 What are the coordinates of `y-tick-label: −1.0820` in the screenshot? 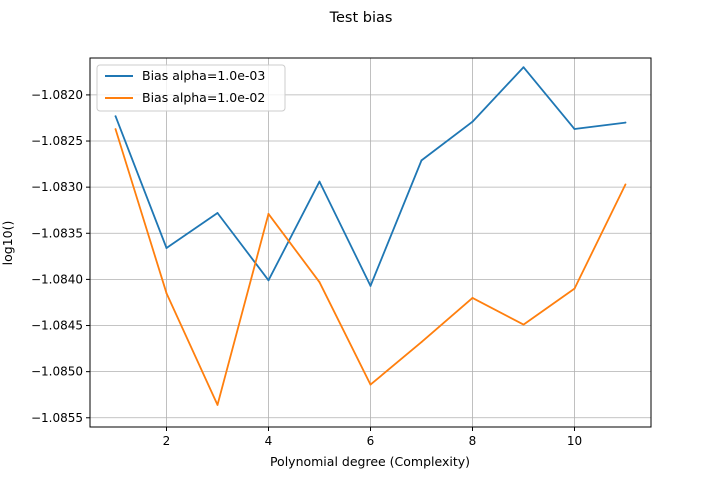 It's located at (57, 95).